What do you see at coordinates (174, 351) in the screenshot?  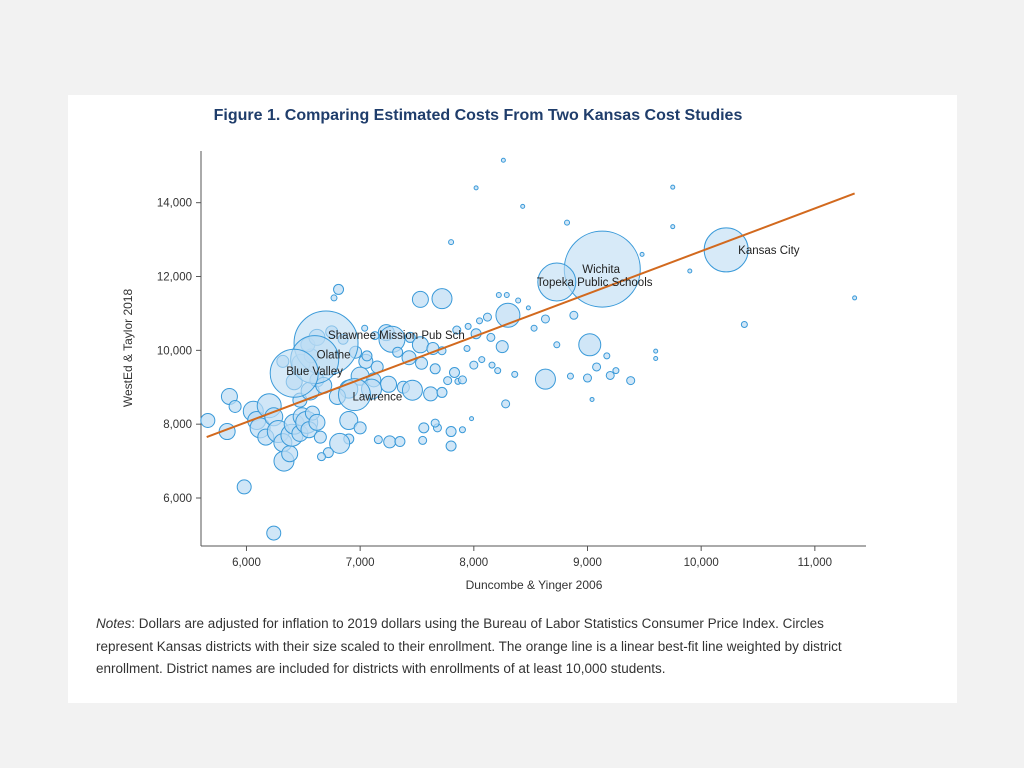 I see `y-tick-label: 10,000` at bounding box center [174, 351].